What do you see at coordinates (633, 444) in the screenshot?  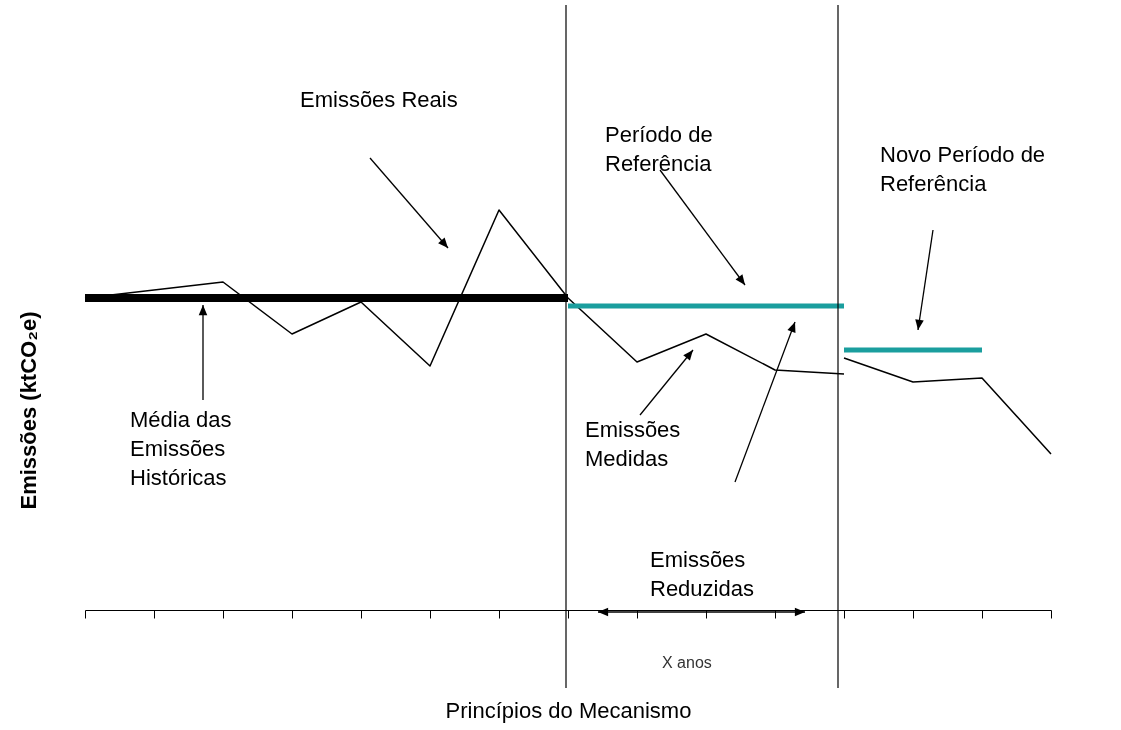 I see `annotation: Emissões Medidas` at bounding box center [633, 444].